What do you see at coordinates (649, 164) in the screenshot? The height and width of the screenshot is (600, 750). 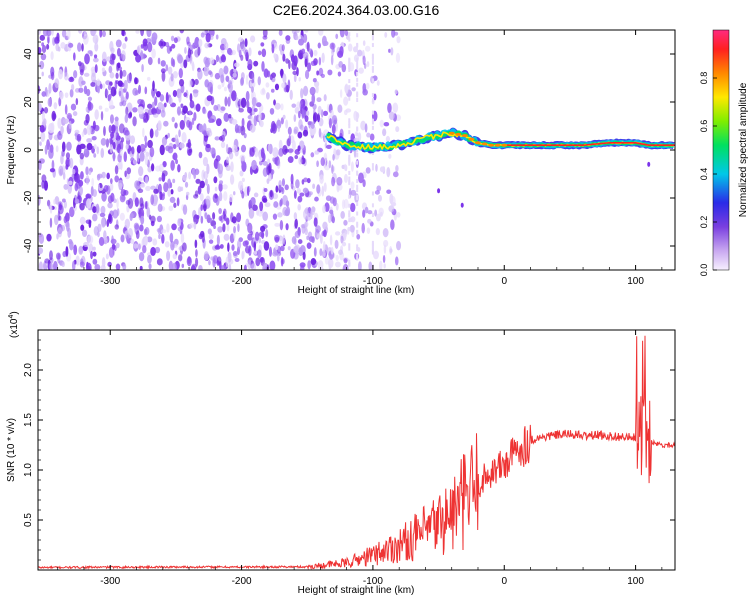 I see `signal-stray` at bounding box center [649, 164].